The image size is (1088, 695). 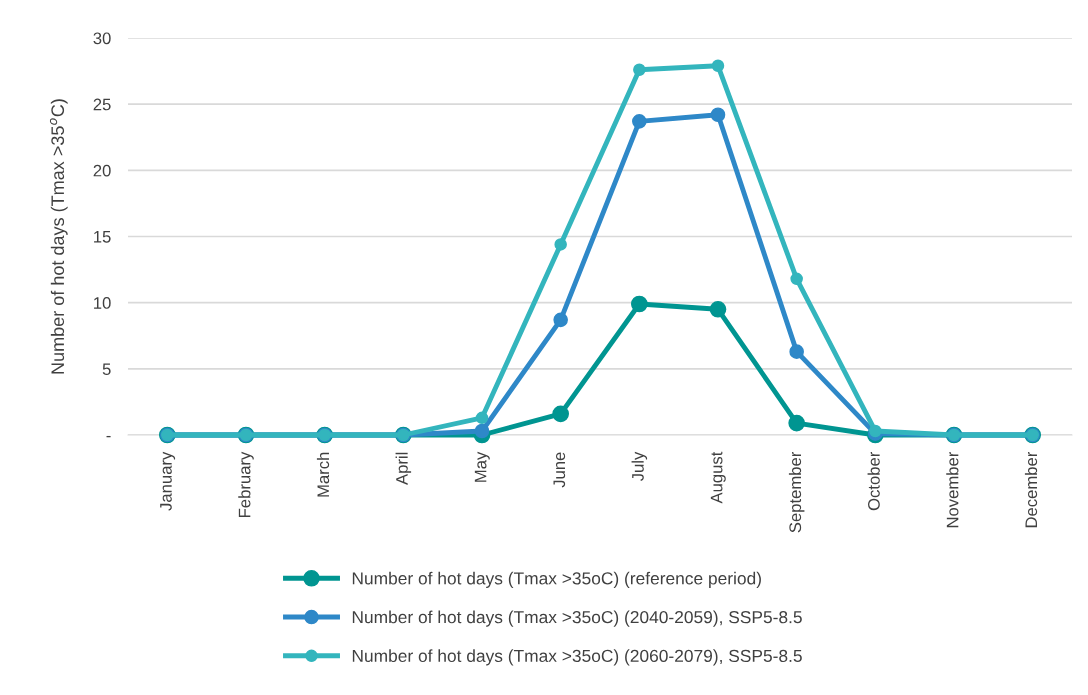 I want to click on legend-label: Number of hot days (Tmax >35oC) (2040-2059), SSP5-8.5, so click(x=577, y=618).